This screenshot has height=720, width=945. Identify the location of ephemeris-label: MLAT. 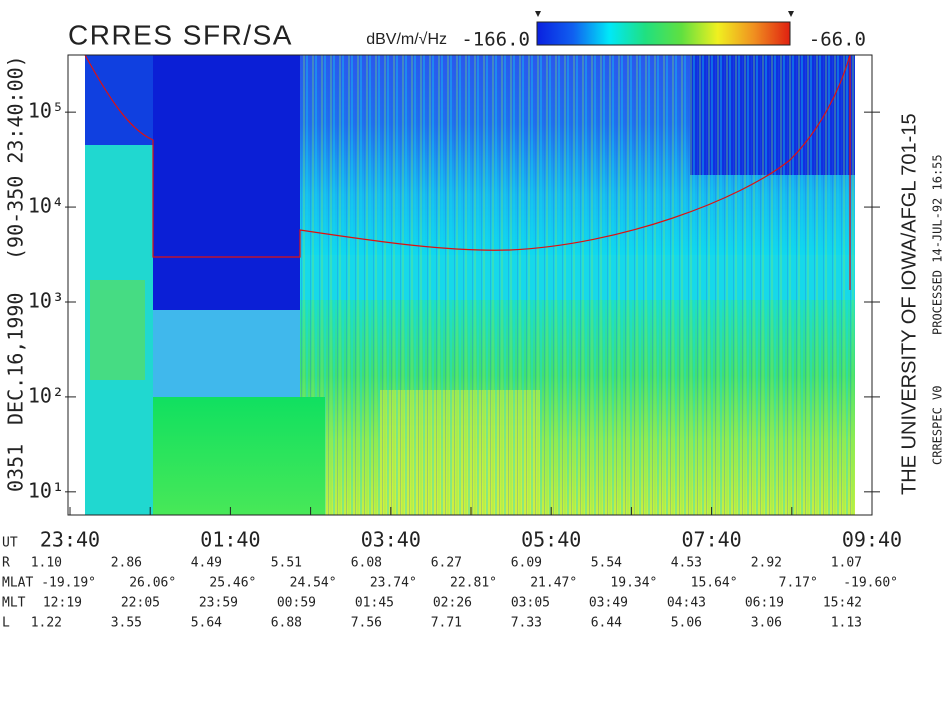
(17, 583).